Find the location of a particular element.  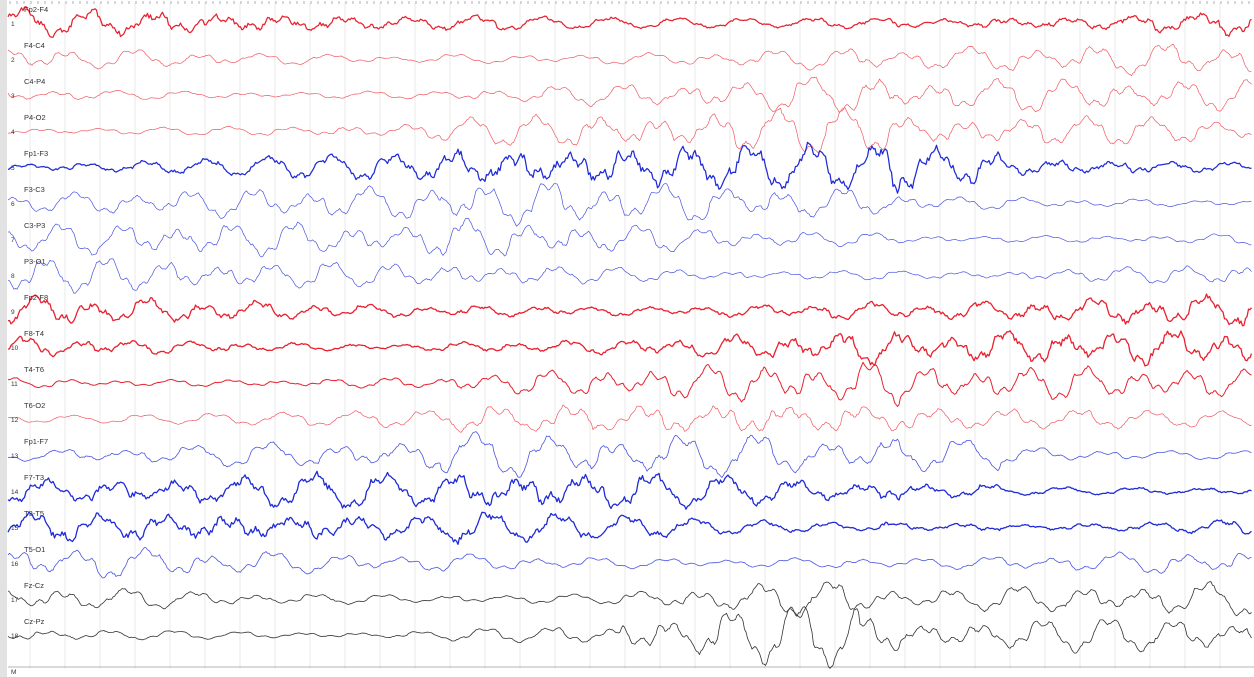

channel-label: C3-P3 is located at coordinates (34, 225).